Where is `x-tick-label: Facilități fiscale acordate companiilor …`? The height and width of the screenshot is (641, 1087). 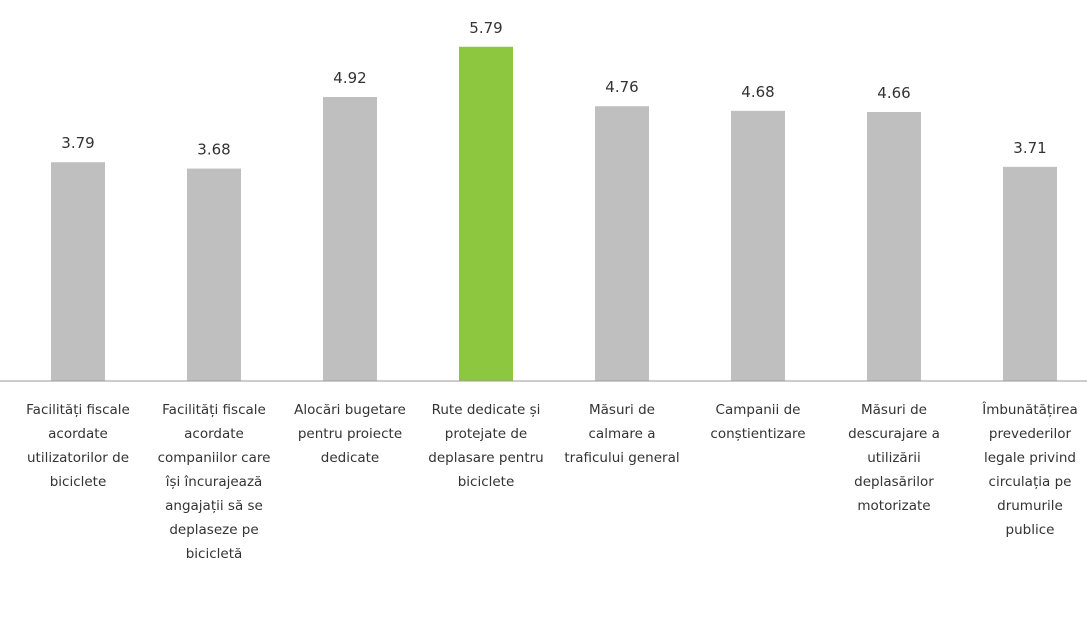
x-tick-label: Facilități fiscale acordate companiilor … is located at coordinates (214, 482).